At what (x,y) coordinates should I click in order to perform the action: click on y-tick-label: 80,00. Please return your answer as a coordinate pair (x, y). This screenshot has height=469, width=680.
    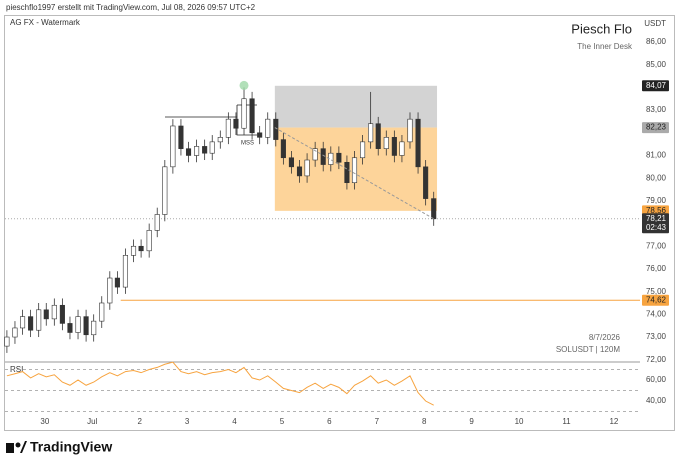
    Looking at the image, I should click on (656, 177).